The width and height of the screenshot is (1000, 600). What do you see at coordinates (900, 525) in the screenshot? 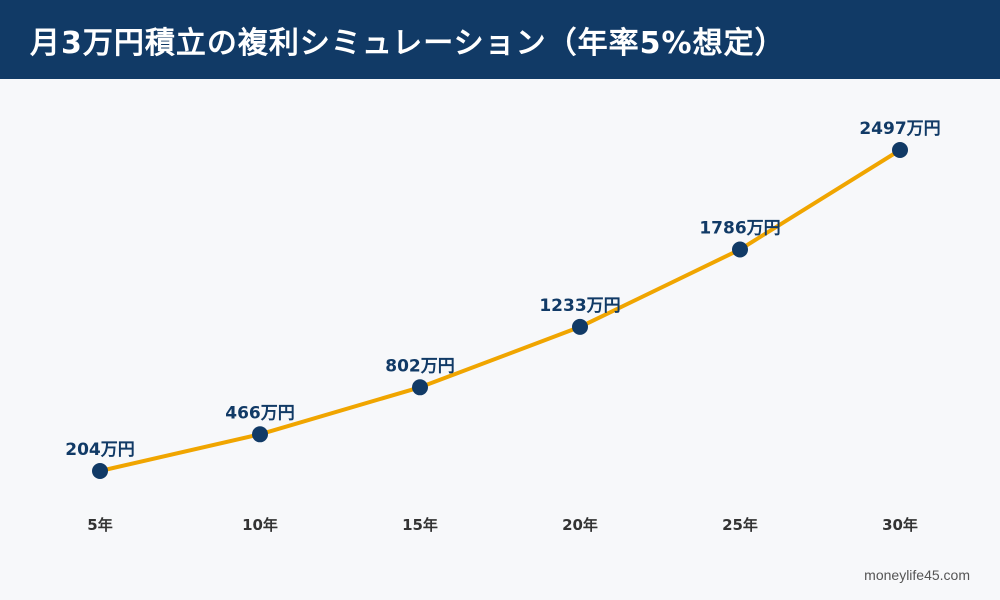
I see `x-tick-label: 30年` at bounding box center [900, 525].